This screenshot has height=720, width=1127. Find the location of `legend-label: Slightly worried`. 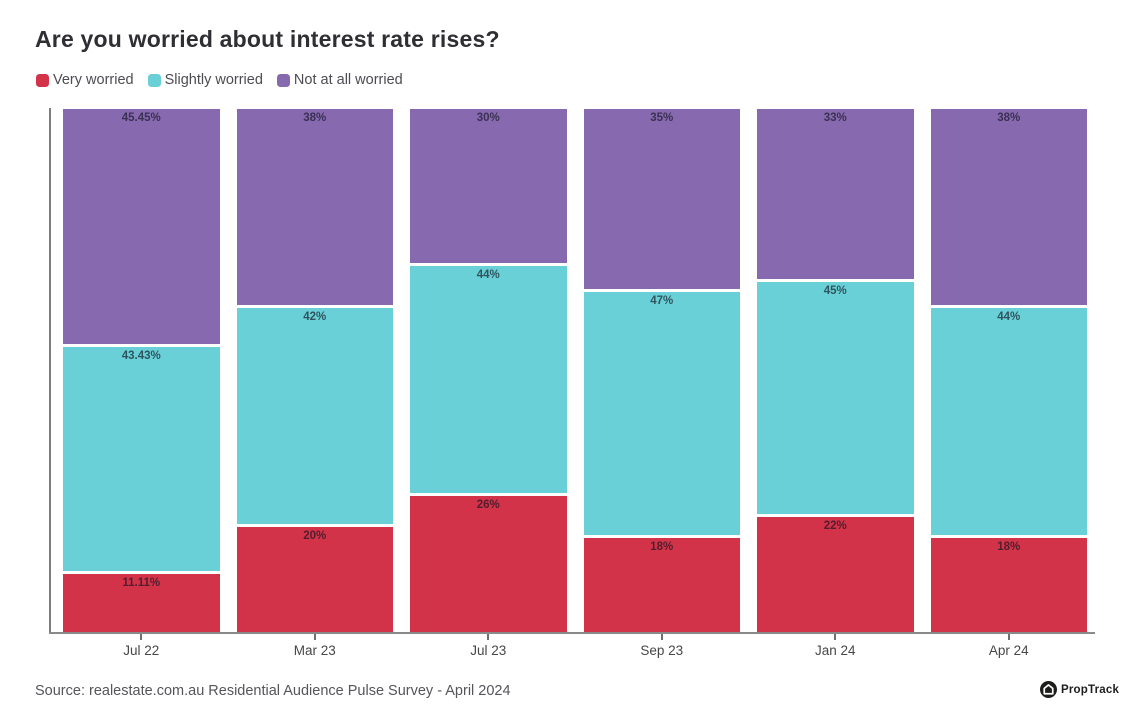

legend-label: Slightly worried is located at coordinates (213, 80).